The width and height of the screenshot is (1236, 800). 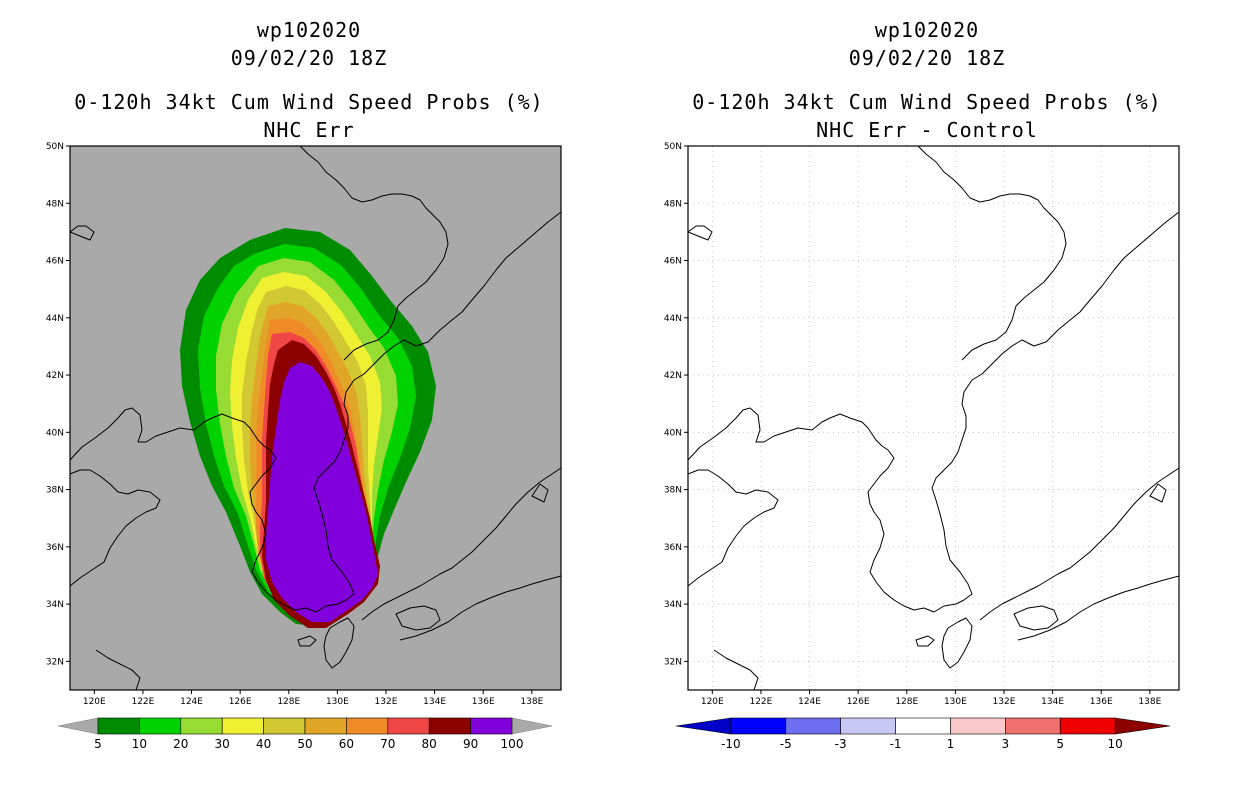 I want to click on colorbar-label: -1, so click(x=896, y=744).